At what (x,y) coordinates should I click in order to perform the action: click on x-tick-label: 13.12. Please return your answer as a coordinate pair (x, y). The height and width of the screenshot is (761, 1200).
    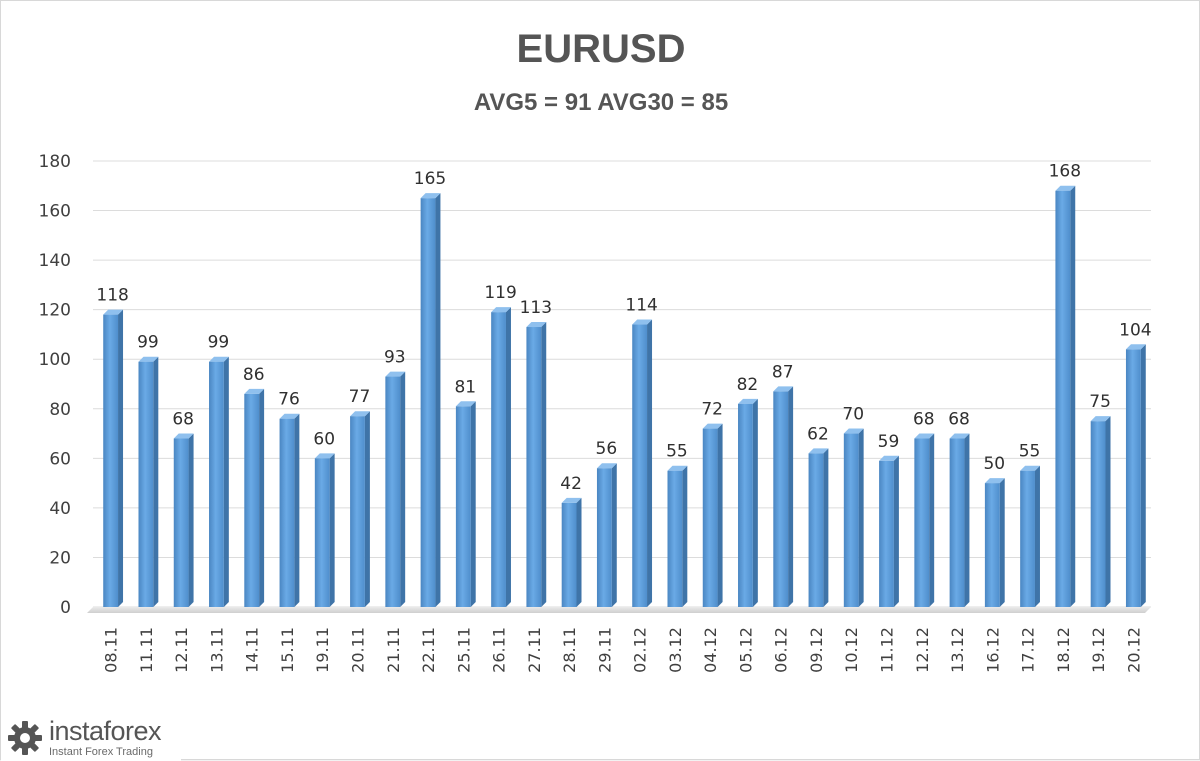
    Looking at the image, I should click on (957, 650).